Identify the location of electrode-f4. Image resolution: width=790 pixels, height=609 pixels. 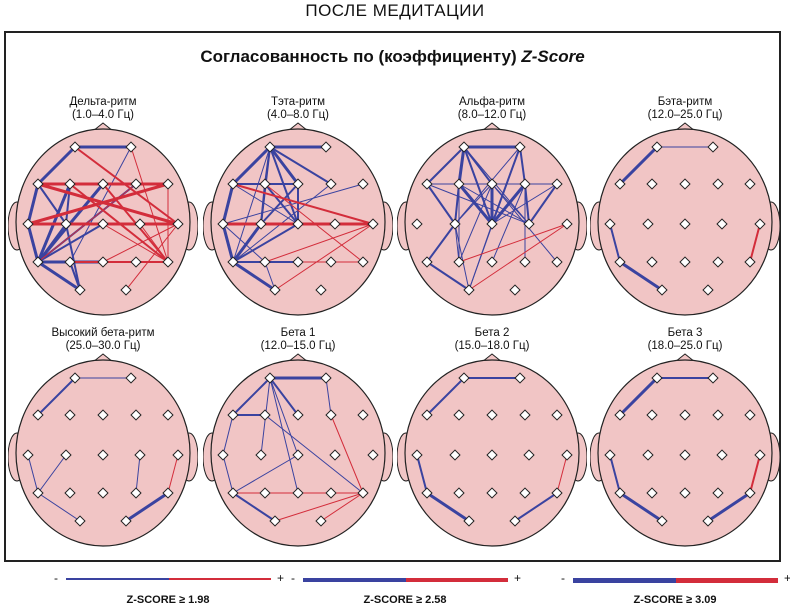
(331, 184).